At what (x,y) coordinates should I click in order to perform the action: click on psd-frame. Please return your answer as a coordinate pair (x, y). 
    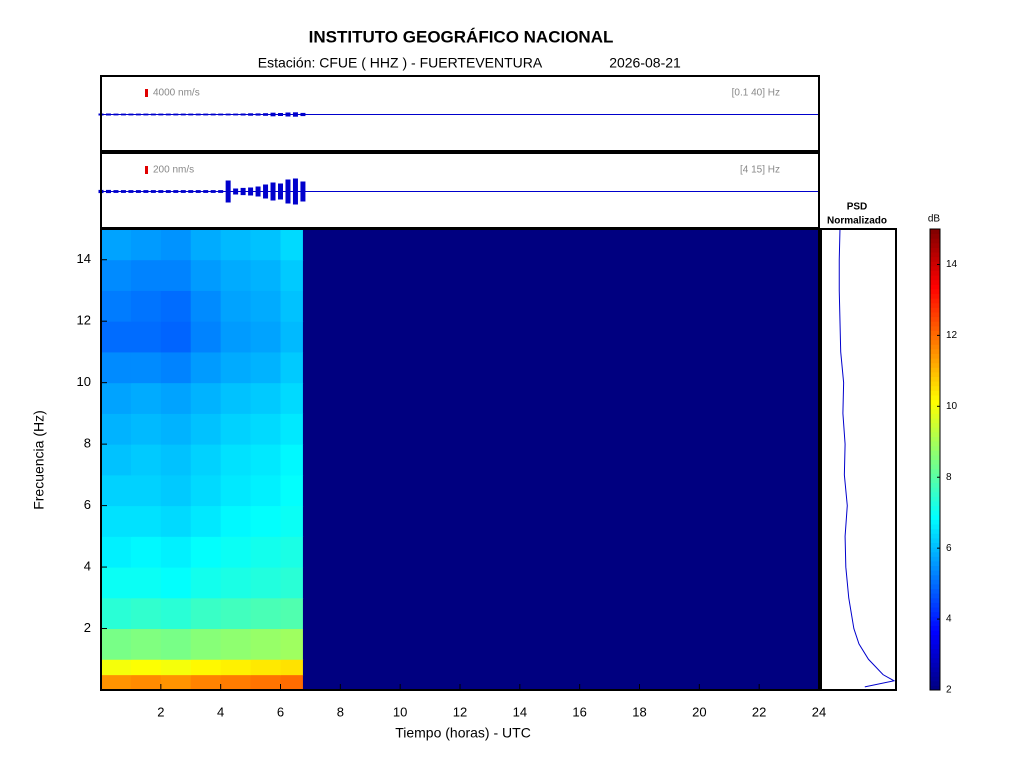
    Looking at the image, I should click on (858, 459).